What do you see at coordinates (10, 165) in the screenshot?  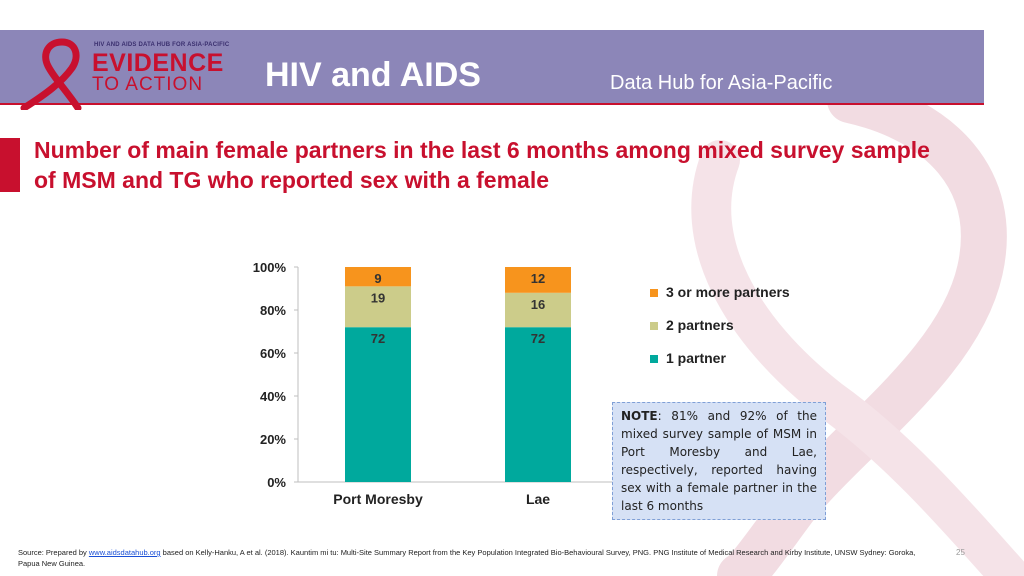 I see `title-accent-bar` at bounding box center [10, 165].